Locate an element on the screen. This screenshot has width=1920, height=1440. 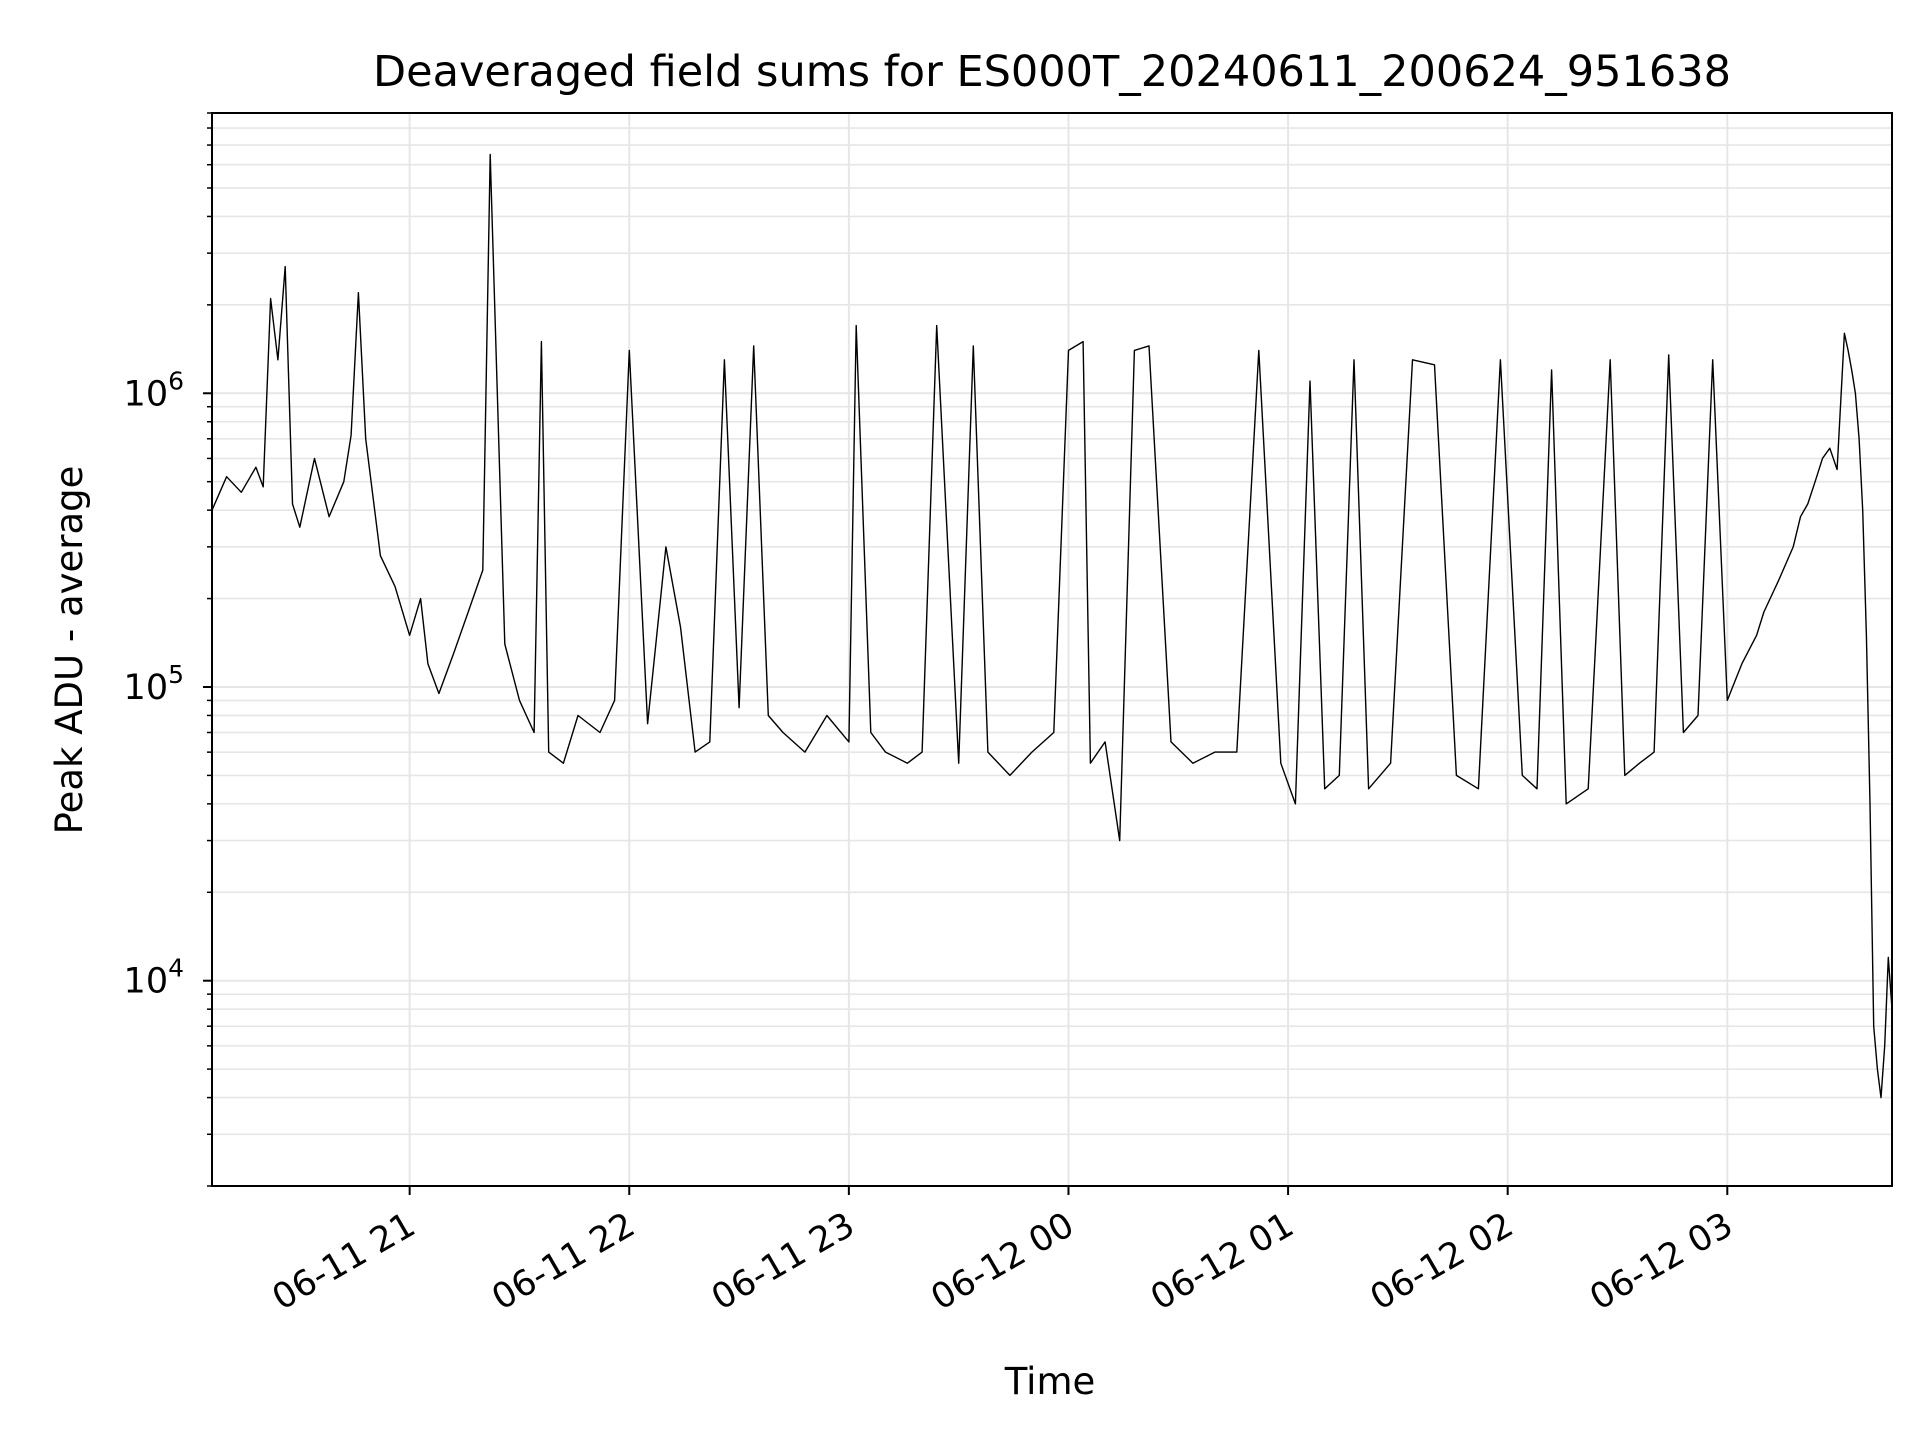
x-tick-label: 06-11 21 is located at coordinates (344, 1261).